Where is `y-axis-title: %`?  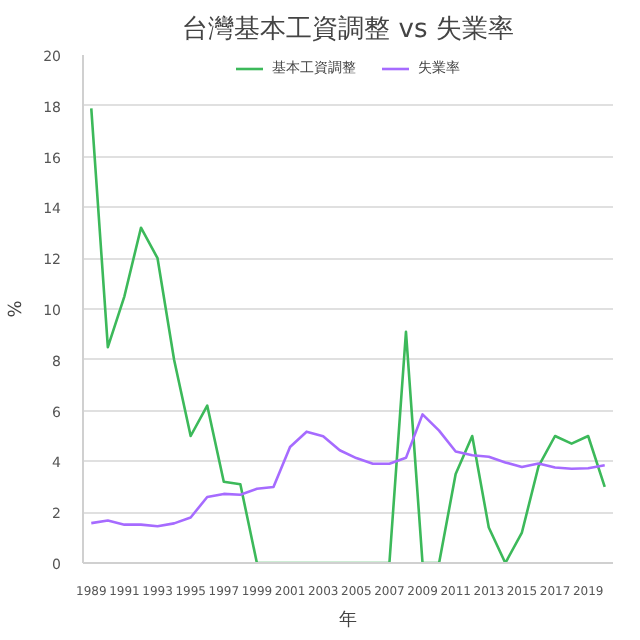 y-axis-title: % is located at coordinates (17, 308).